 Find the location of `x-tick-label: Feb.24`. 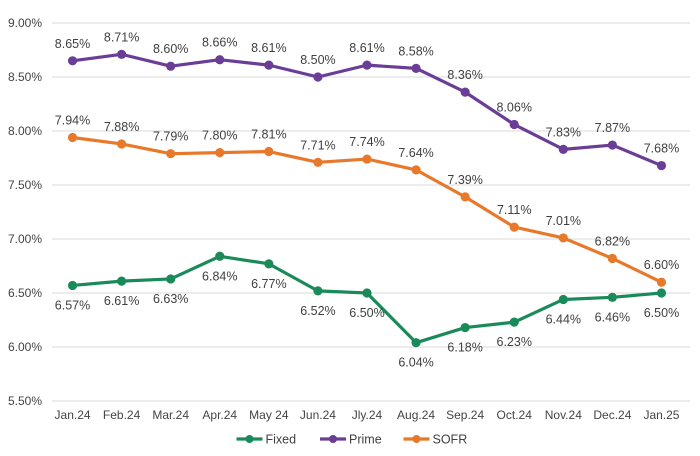

x-tick-label: Feb.24 is located at coordinates (122, 415).